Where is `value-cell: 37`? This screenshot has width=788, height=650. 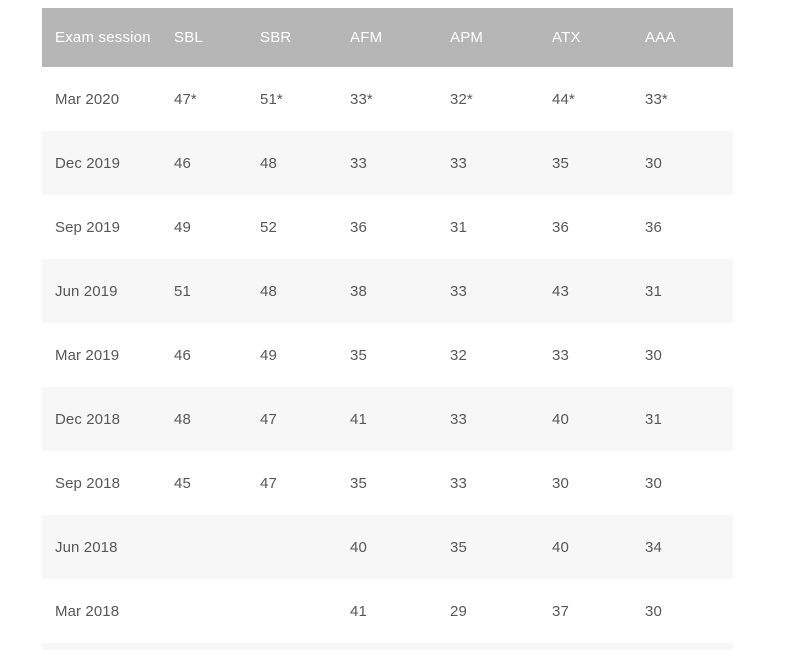
value-cell: 37 is located at coordinates (598, 611).